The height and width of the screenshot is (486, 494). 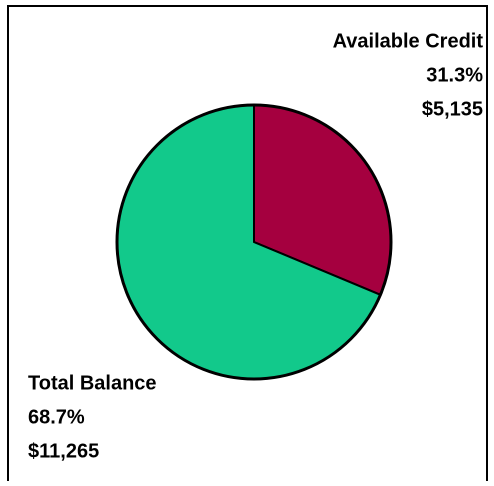 I want to click on slice-amount: $11,265, so click(x=63, y=451).